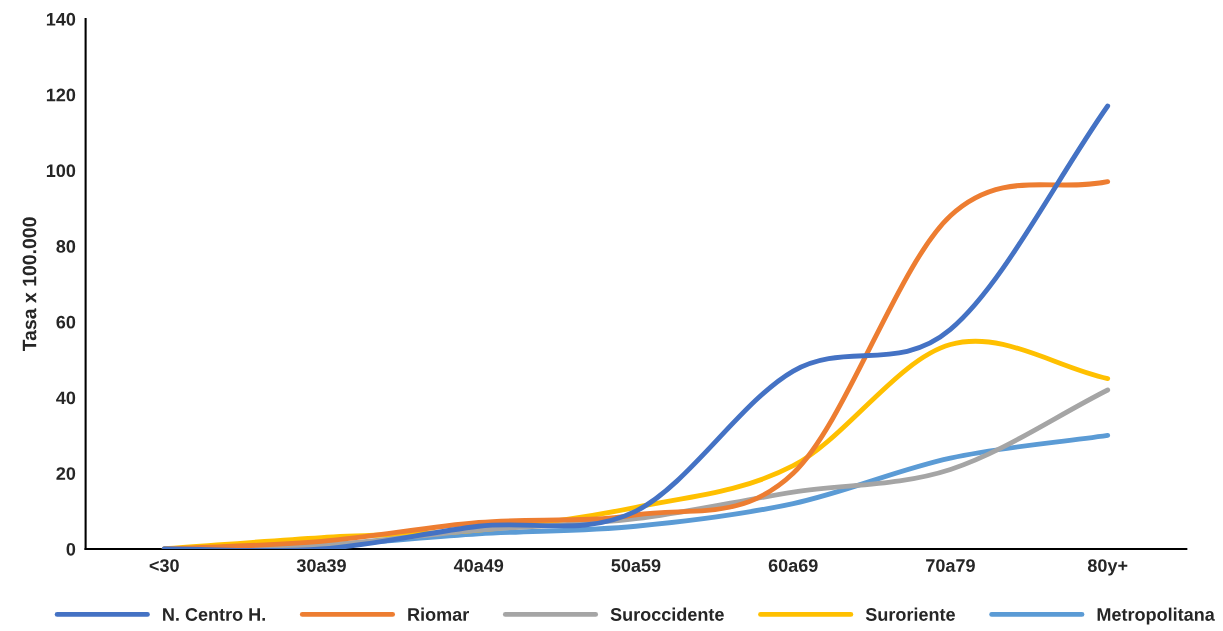 The width and height of the screenshot is (1223, 631). I want to click on x-tick-label: 60a69, so click(793, 565).